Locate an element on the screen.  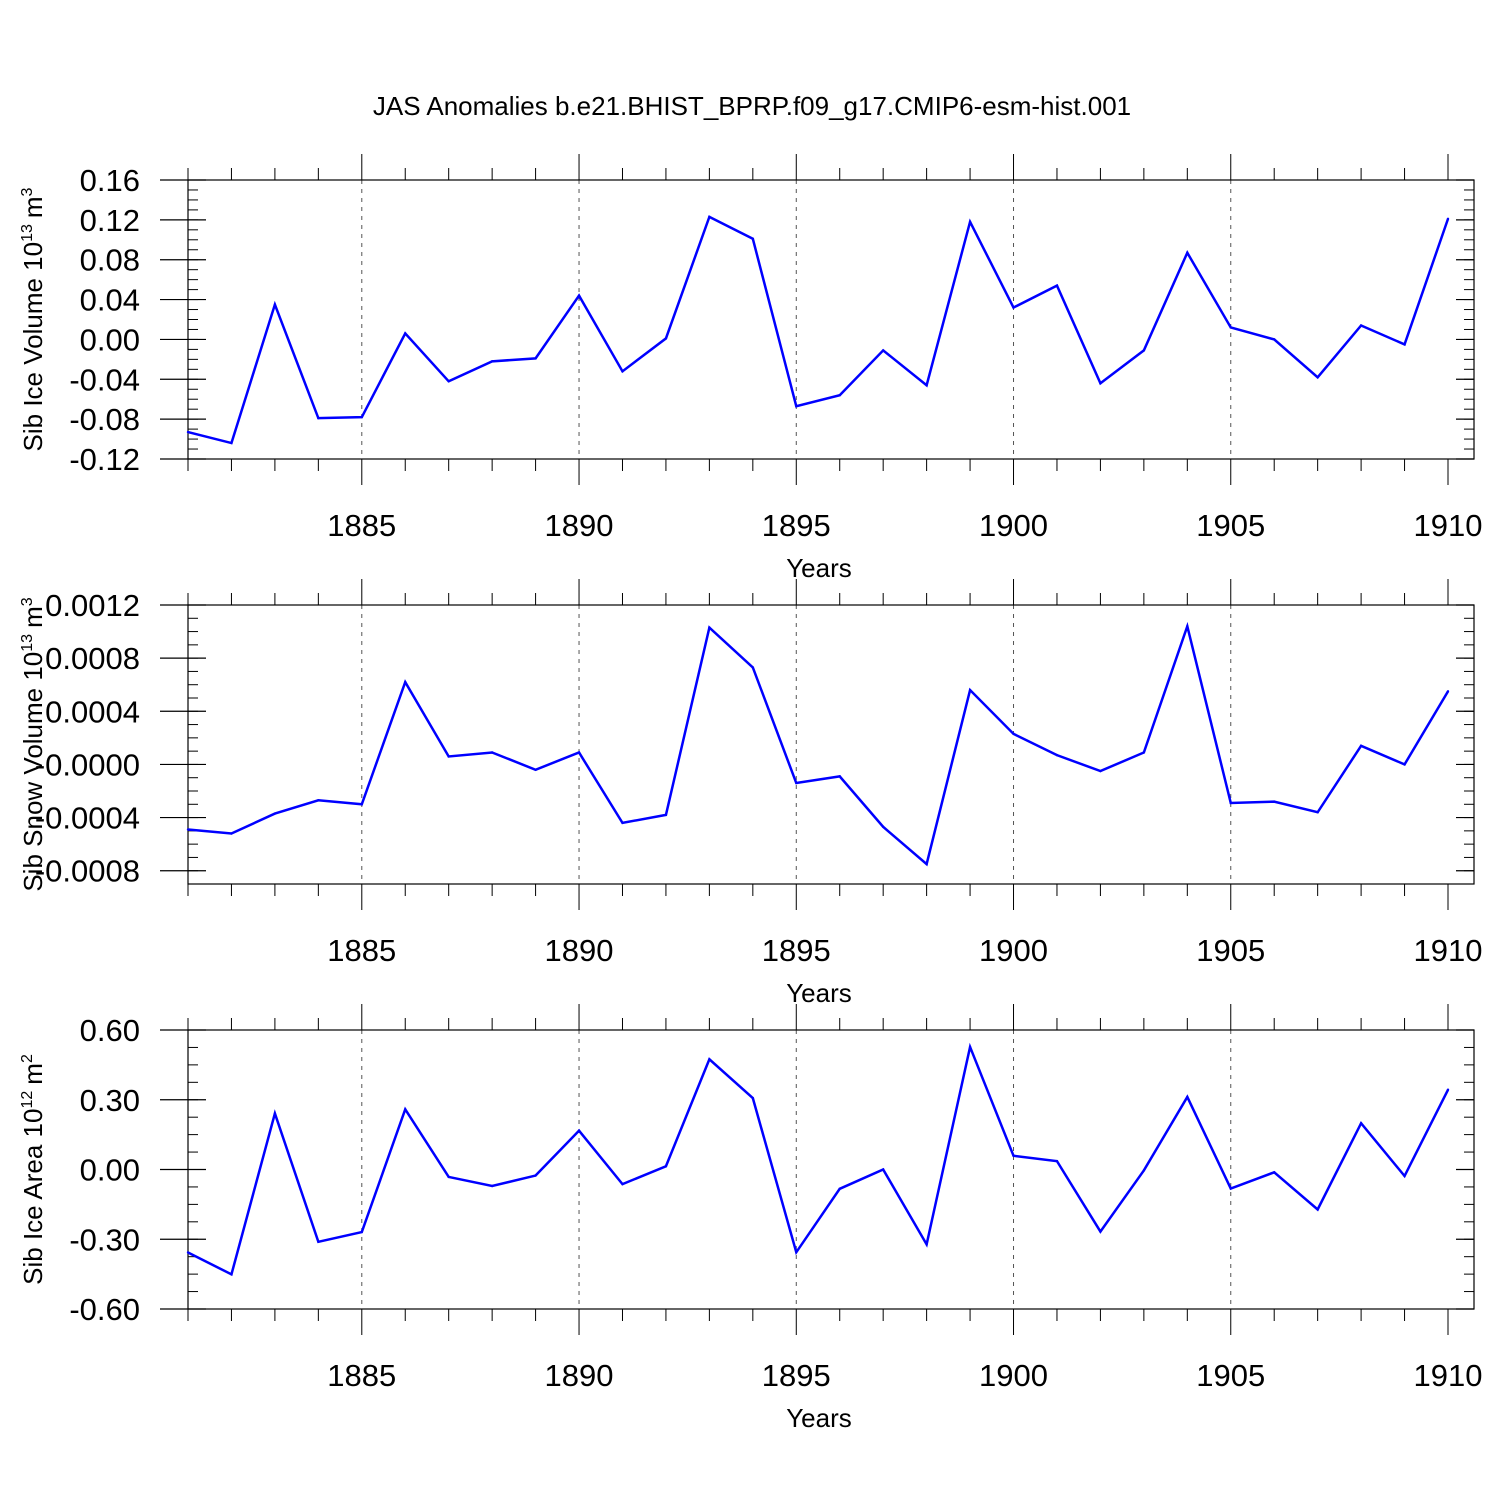
y-tick-label: 0.0012 is located at coordinates (92, 605).